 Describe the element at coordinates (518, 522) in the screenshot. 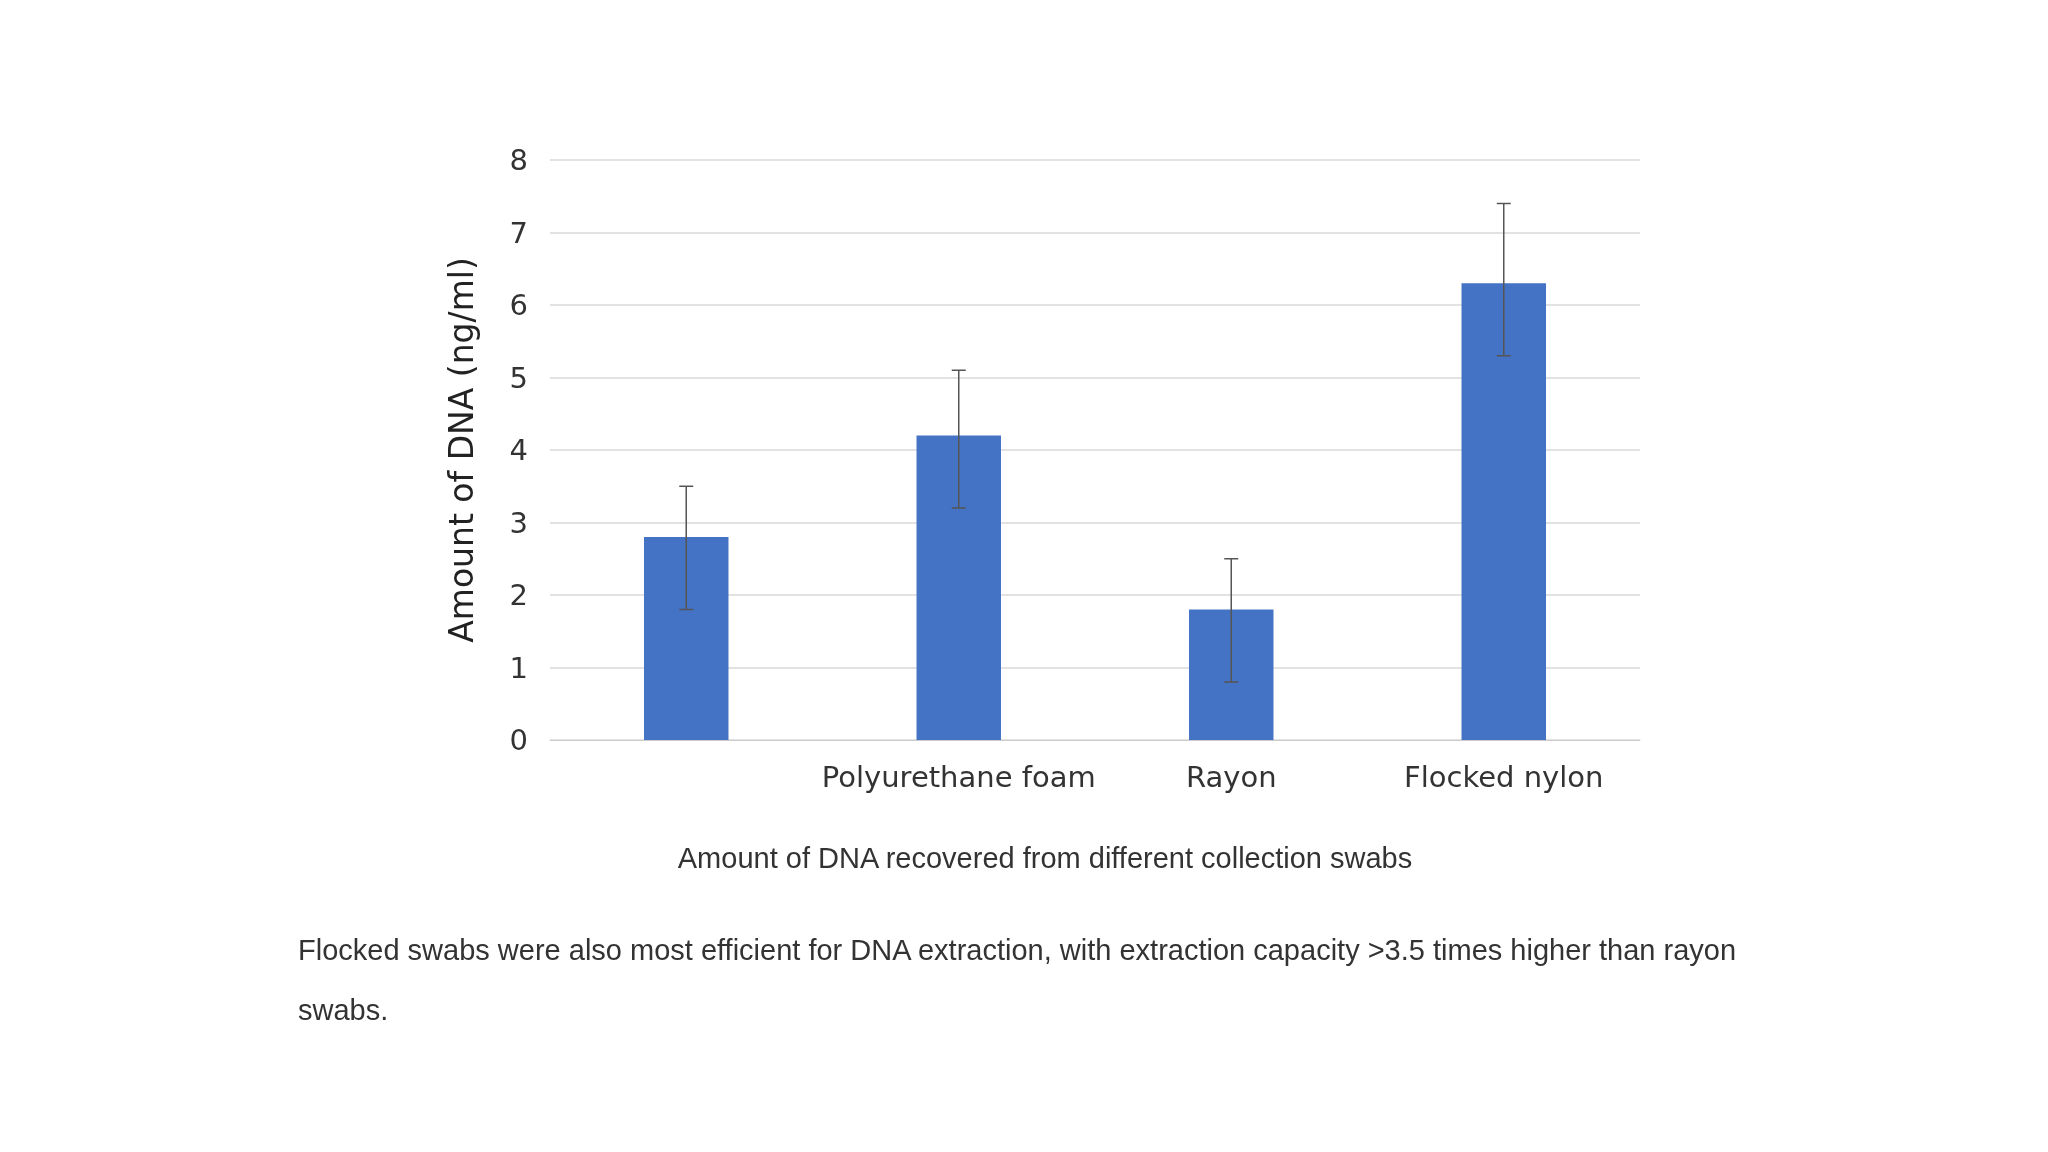

I see `y-tick-label: 3` at that location.